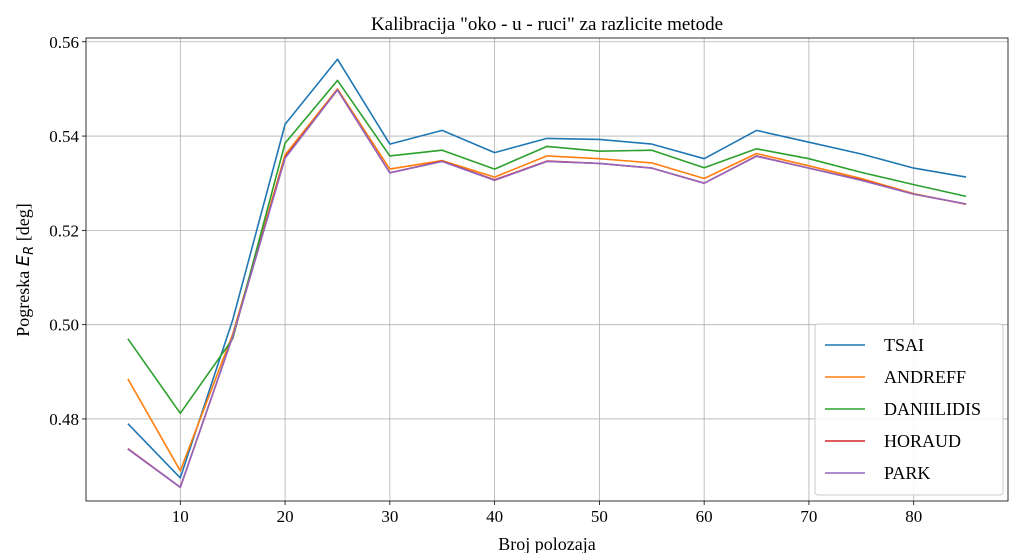  What do you see at coordinates (904, 345) in the screenshot?
I see `legend-label-tsai: TSAI` at bounding box center [904, 345].